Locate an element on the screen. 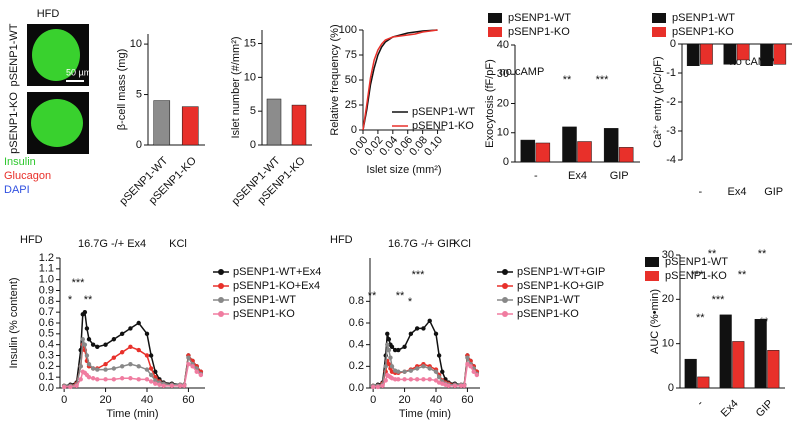 The image size is (800, 423). x-tick-label: GIP is located at coordinates (773, 192).